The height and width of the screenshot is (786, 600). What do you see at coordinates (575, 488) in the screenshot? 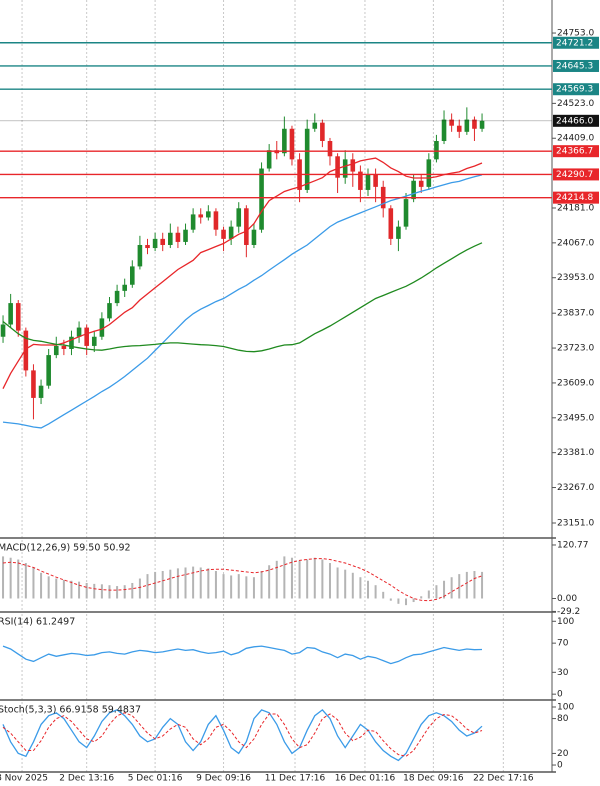
I see `y-tick-label: 23267.0` at bounding box center [575, 488].